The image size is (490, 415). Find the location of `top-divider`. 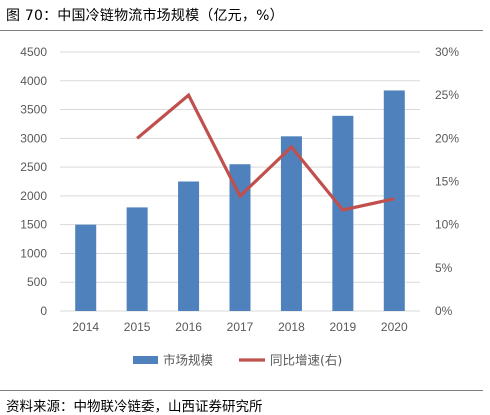

top-divider is located at coordinates (241, 30).